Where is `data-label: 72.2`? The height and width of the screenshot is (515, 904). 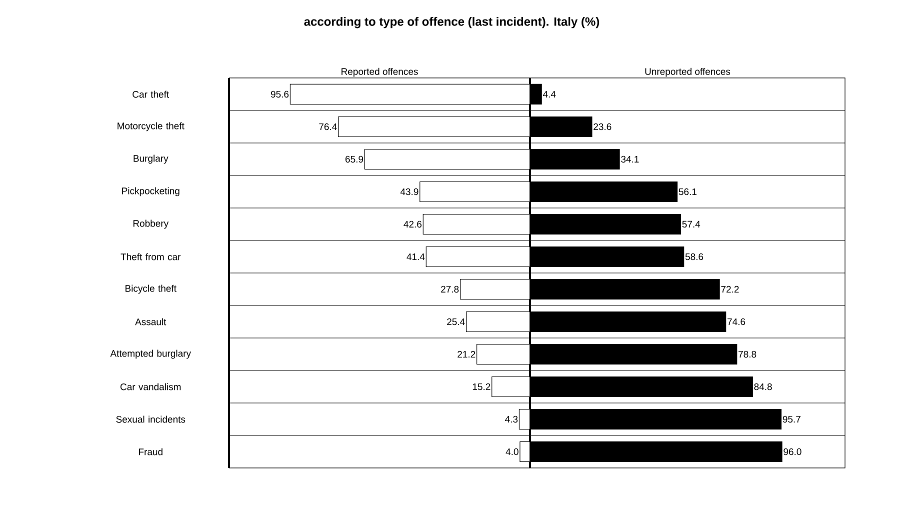
data-label: 72.2 is located at coordinates (730, 289).